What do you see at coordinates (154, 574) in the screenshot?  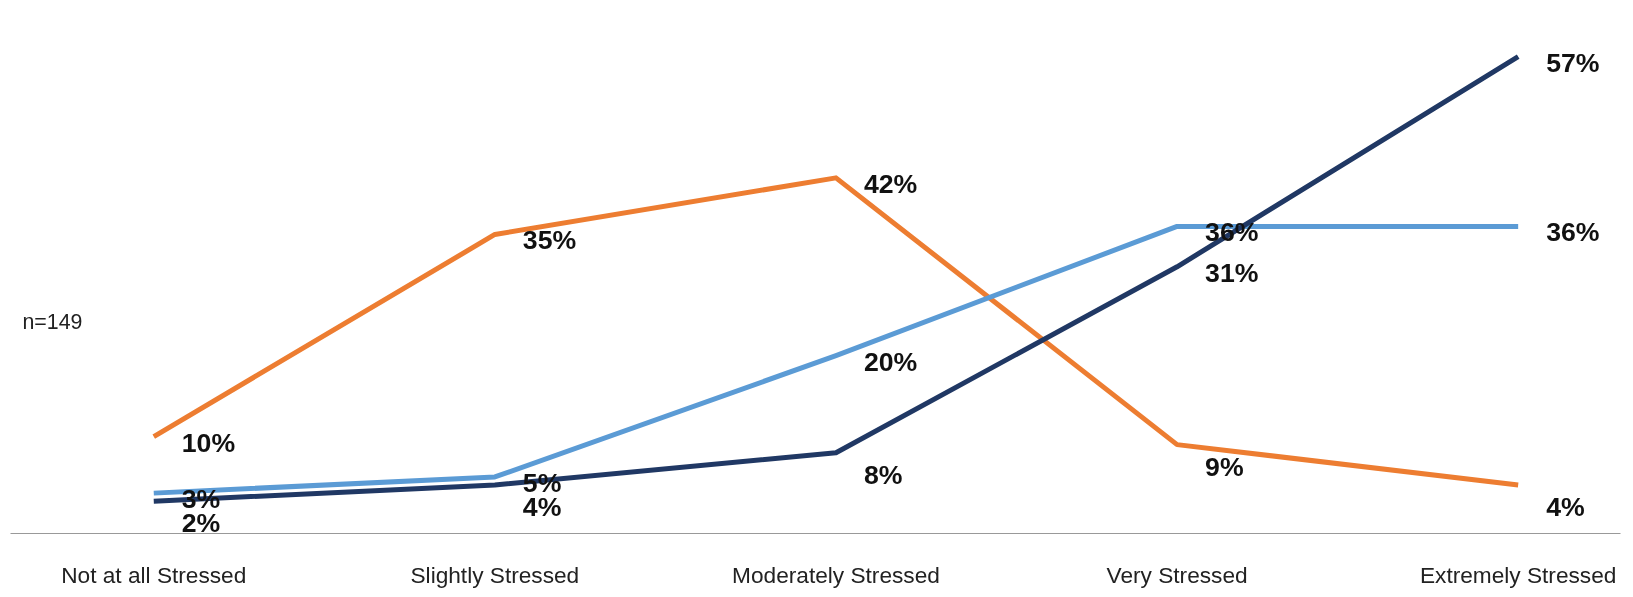 I see `x-tick-label: Not at all Stressed` at bounding box center [154, 574].